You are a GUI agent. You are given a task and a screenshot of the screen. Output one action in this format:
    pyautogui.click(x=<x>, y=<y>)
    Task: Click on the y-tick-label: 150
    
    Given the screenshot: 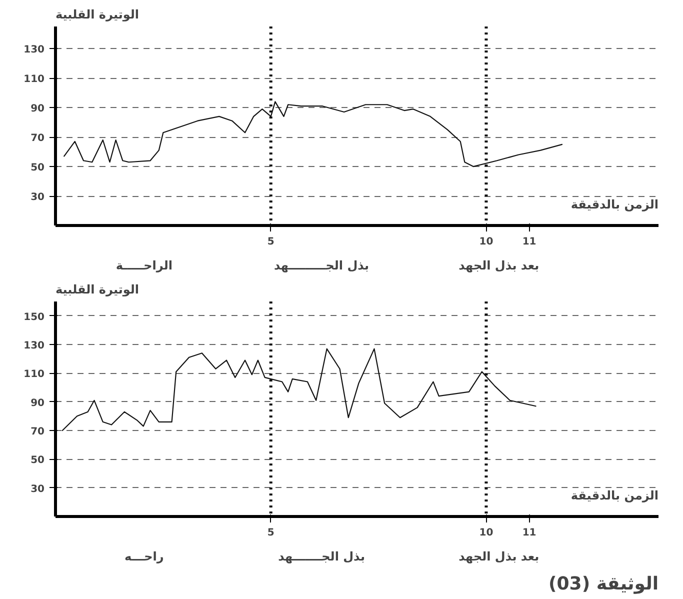 What is the action you would take?
    pyautogui.click(x=34, y=317)
    